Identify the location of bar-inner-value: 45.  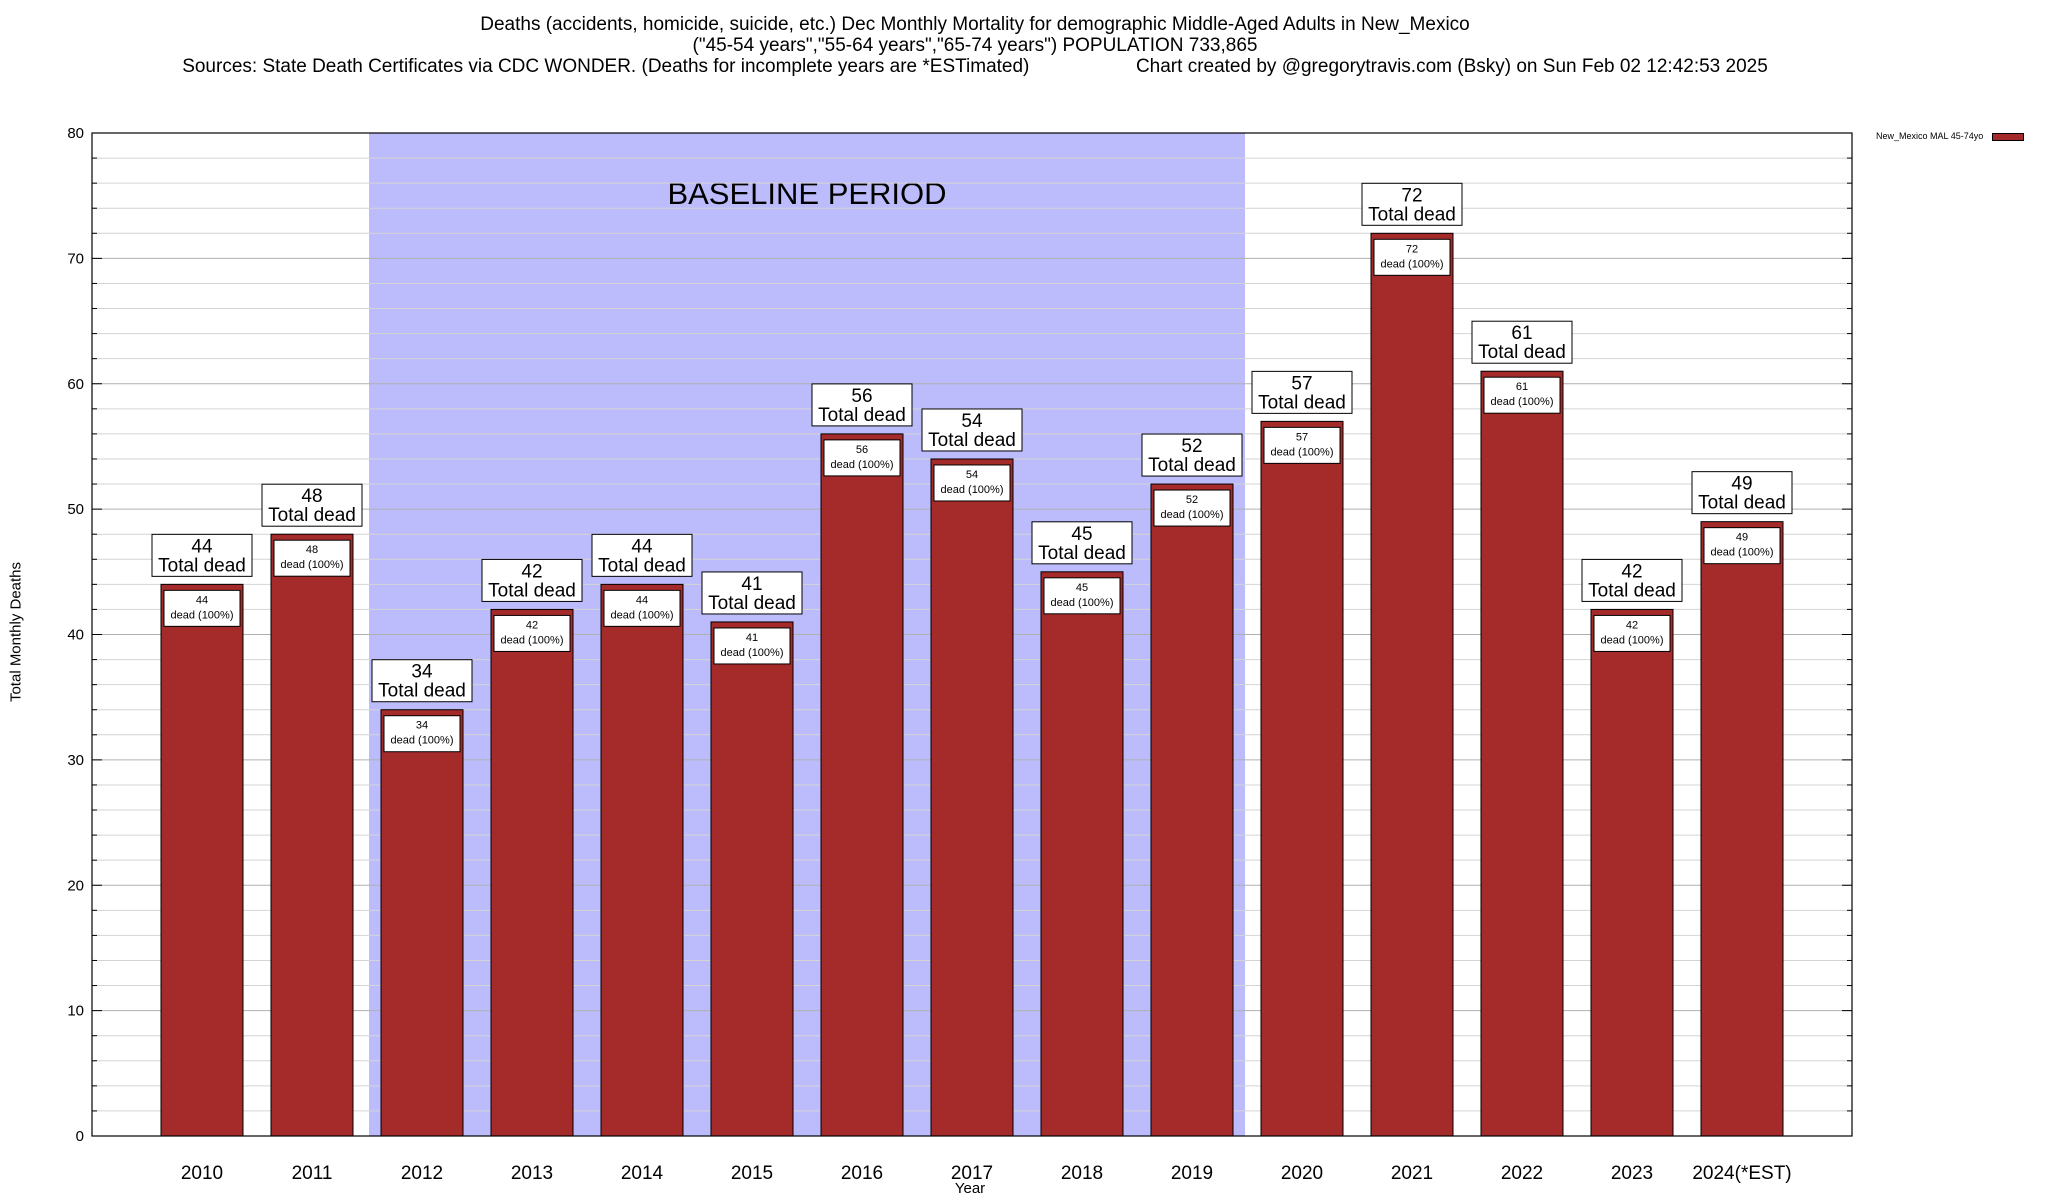
(1082, 588).